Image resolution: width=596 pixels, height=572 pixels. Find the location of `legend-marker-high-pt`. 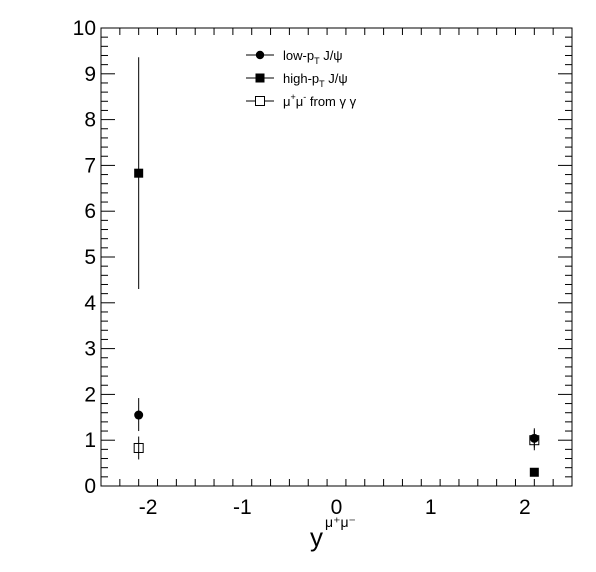

legend-marker-high-pt is located at coordinates (260, 78).